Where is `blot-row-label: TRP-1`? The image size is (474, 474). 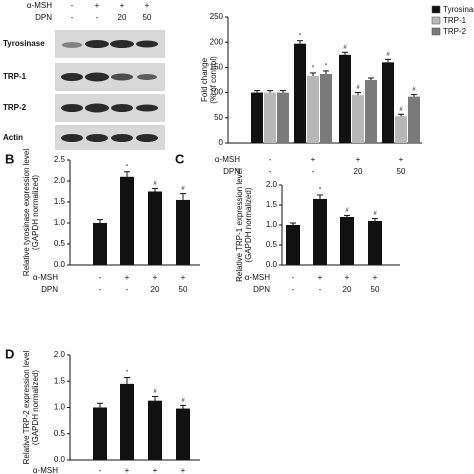
blot-row-label: TRP-1 is located at coordinates (15, 76).